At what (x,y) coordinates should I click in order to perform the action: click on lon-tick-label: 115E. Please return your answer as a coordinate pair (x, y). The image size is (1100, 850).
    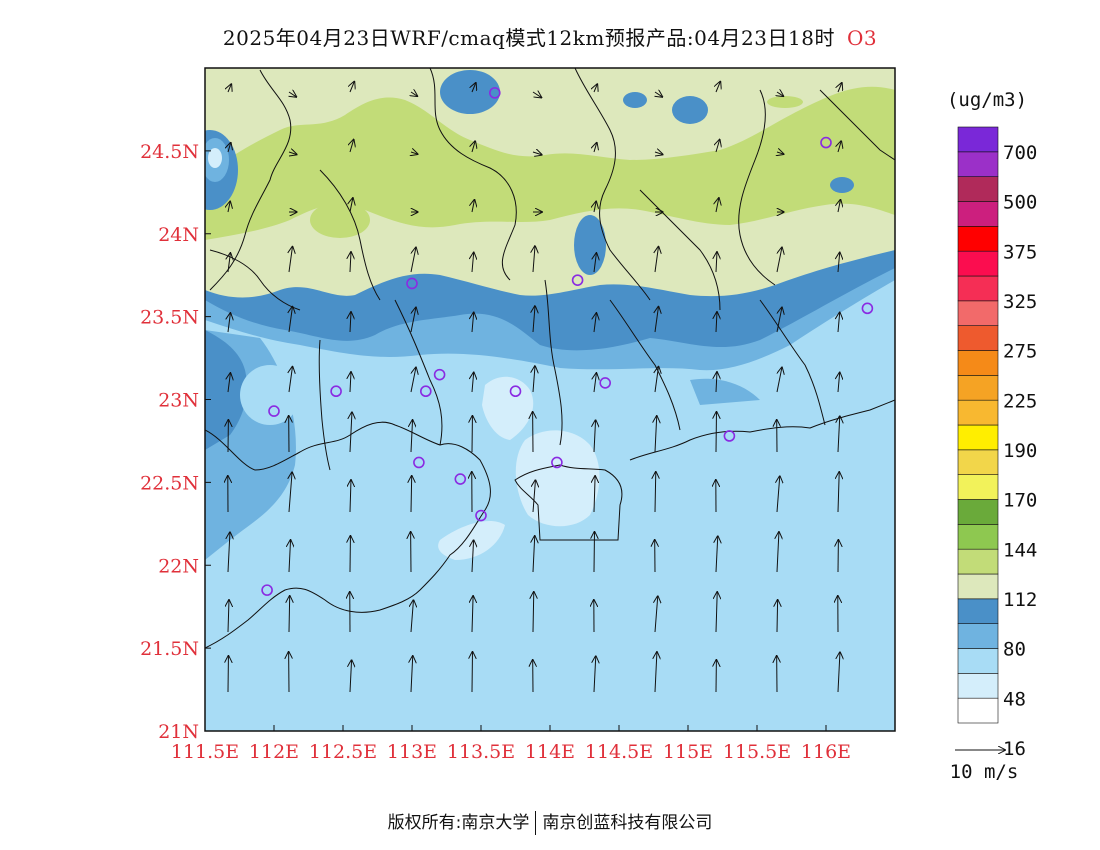
    Looking at the image, I should click on (688, 752).